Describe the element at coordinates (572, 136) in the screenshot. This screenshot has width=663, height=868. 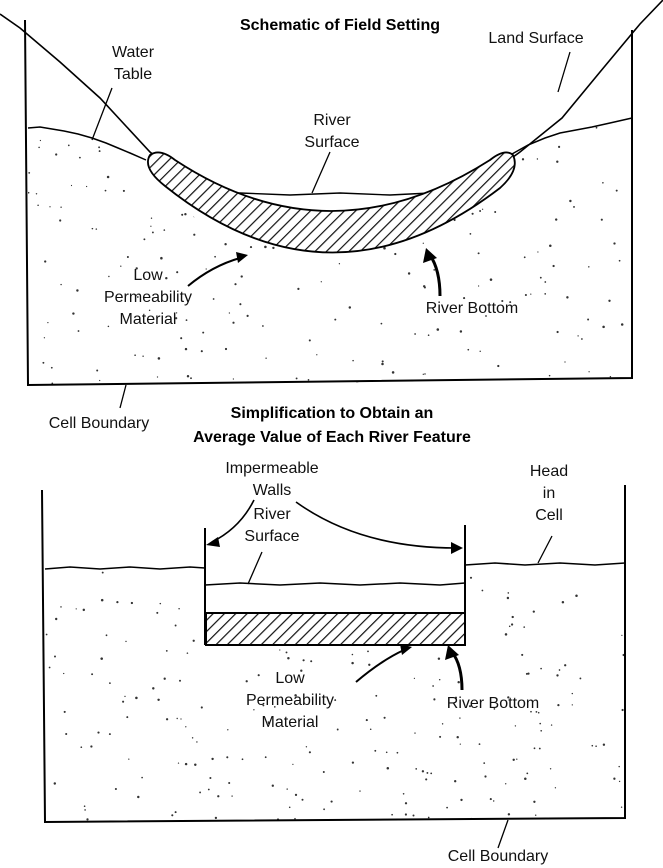
I see `water-table-line-right` at that location.